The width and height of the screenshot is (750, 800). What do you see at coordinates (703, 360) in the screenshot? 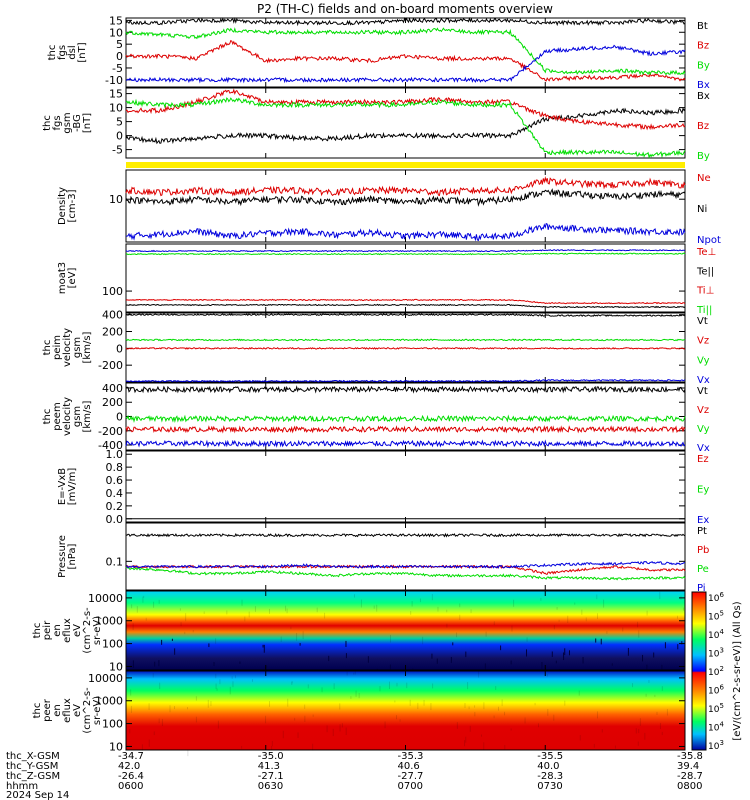
I see `legend-peim-2: Vy` at bounding box center [703, 360].